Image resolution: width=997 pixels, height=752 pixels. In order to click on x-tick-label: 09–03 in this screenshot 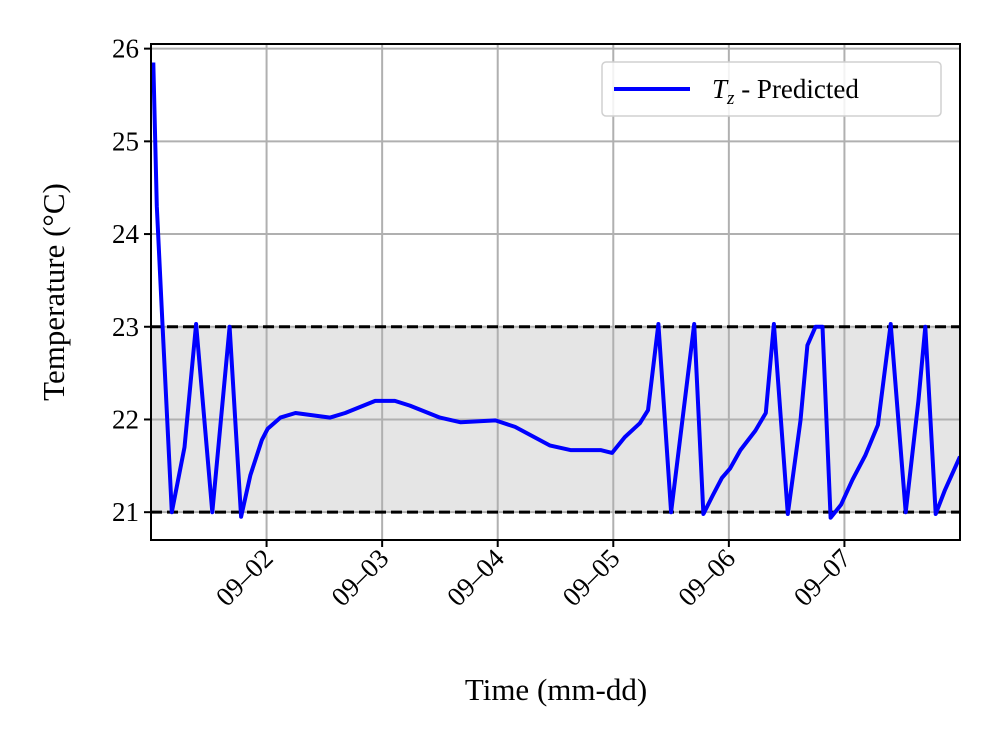, I will do `click(359, 577)`.